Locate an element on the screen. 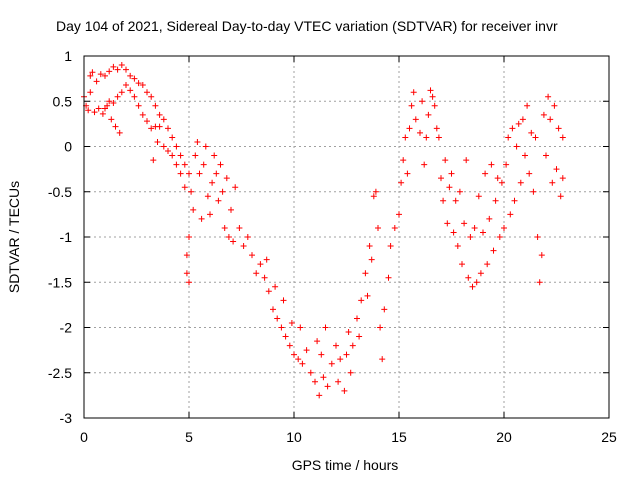  y-tick-label: -1.5 is located at coordinates (60, 282).